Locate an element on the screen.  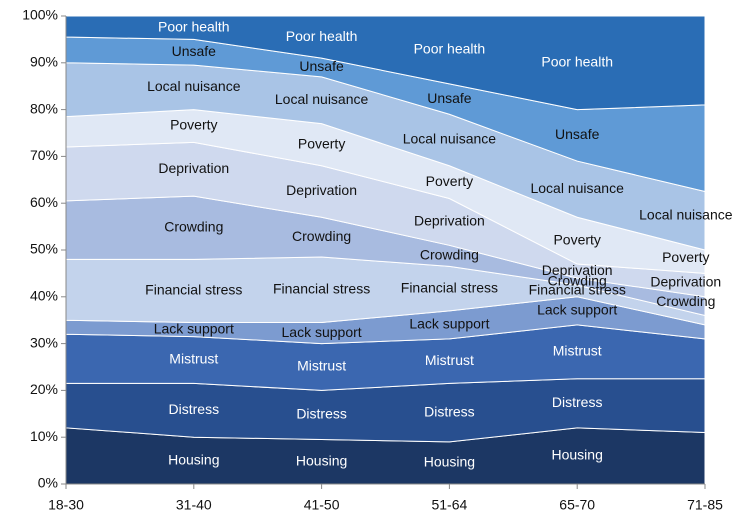
y-tick-label: 0% is located at coordinates (48, 483).